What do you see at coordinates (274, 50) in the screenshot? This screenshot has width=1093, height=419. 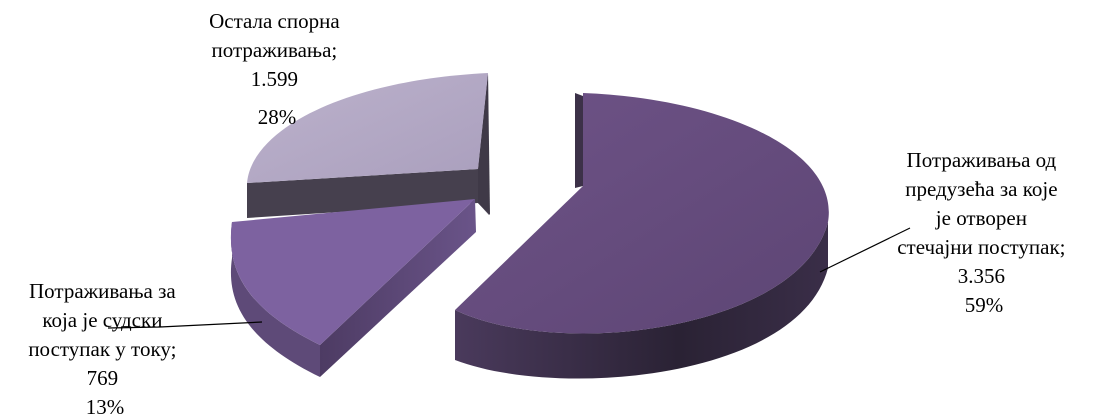 I see `slice-2-label-line-1: потраживања;` at bounding box center [274, 50].